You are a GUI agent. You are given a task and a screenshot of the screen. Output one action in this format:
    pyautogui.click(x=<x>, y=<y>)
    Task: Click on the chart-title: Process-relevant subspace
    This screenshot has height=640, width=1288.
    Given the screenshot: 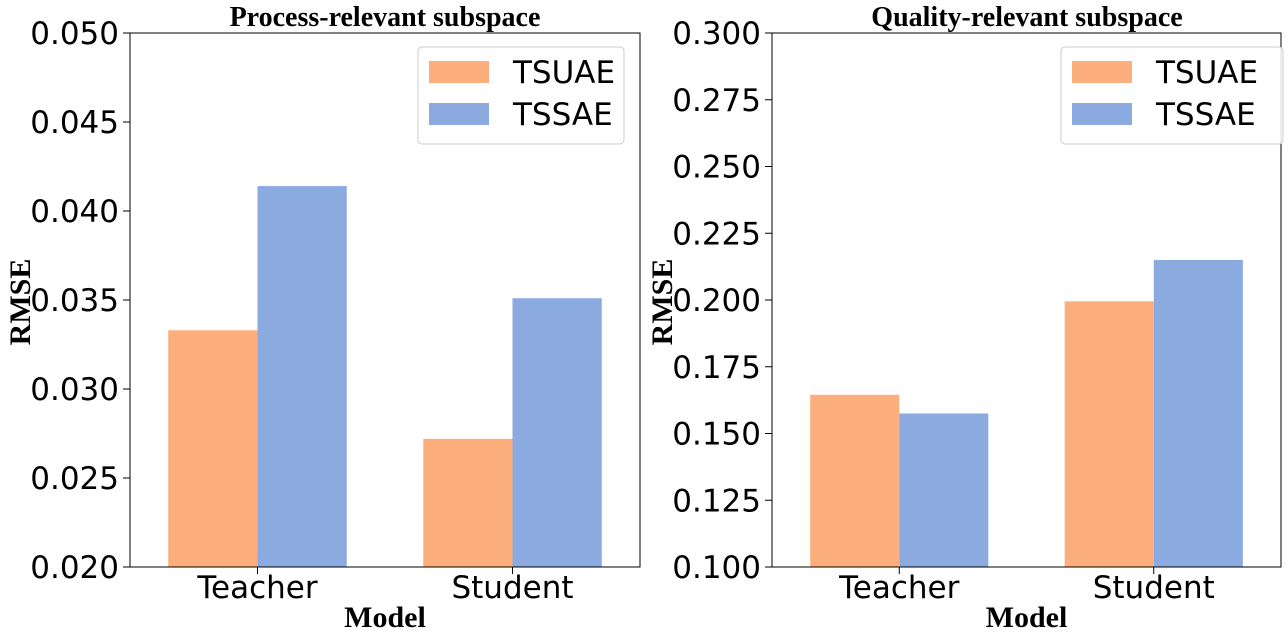 What is the action you would take?
    pyautogui.click(x=385, y=17)
    